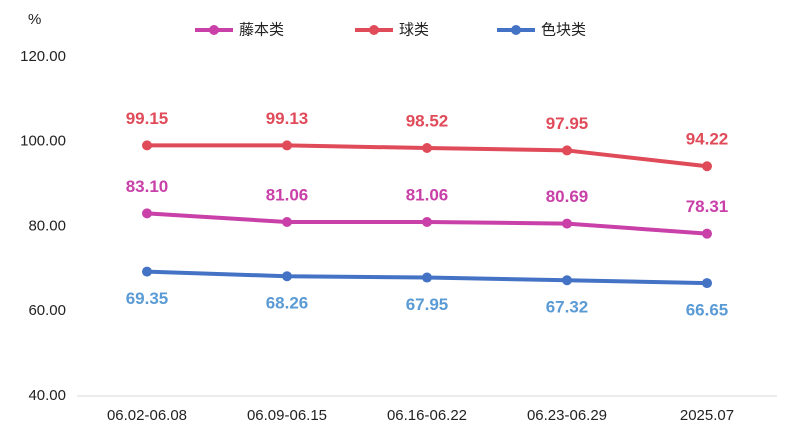 The image size is (791, 438). I want to click on legend-label: 藤本类, so click(261, 30).